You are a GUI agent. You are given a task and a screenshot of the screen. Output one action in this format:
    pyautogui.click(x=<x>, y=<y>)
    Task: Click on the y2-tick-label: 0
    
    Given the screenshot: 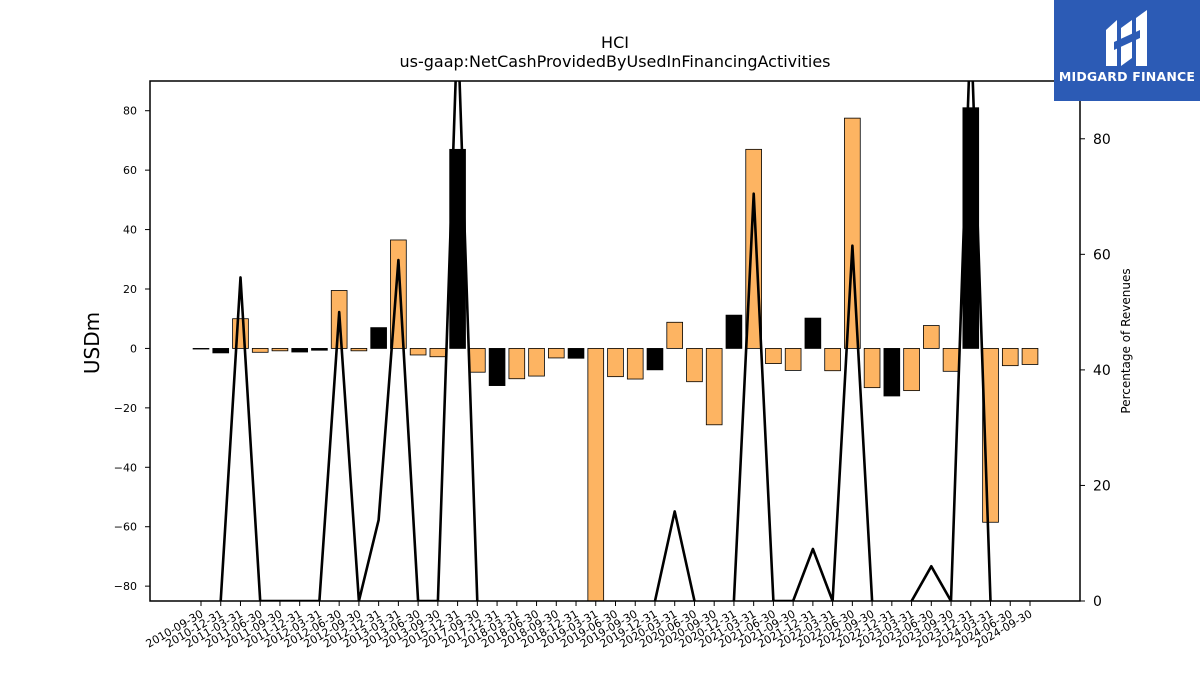 What is the action you would take?
    pyautogui.click(x=1097, y=602)
    